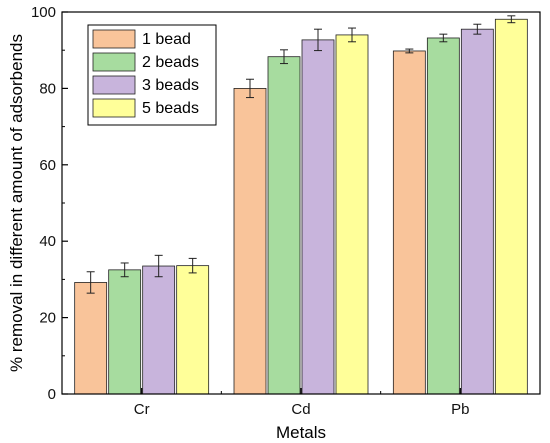  I want to click on bar-pb-2-beads, so click(443, 216).